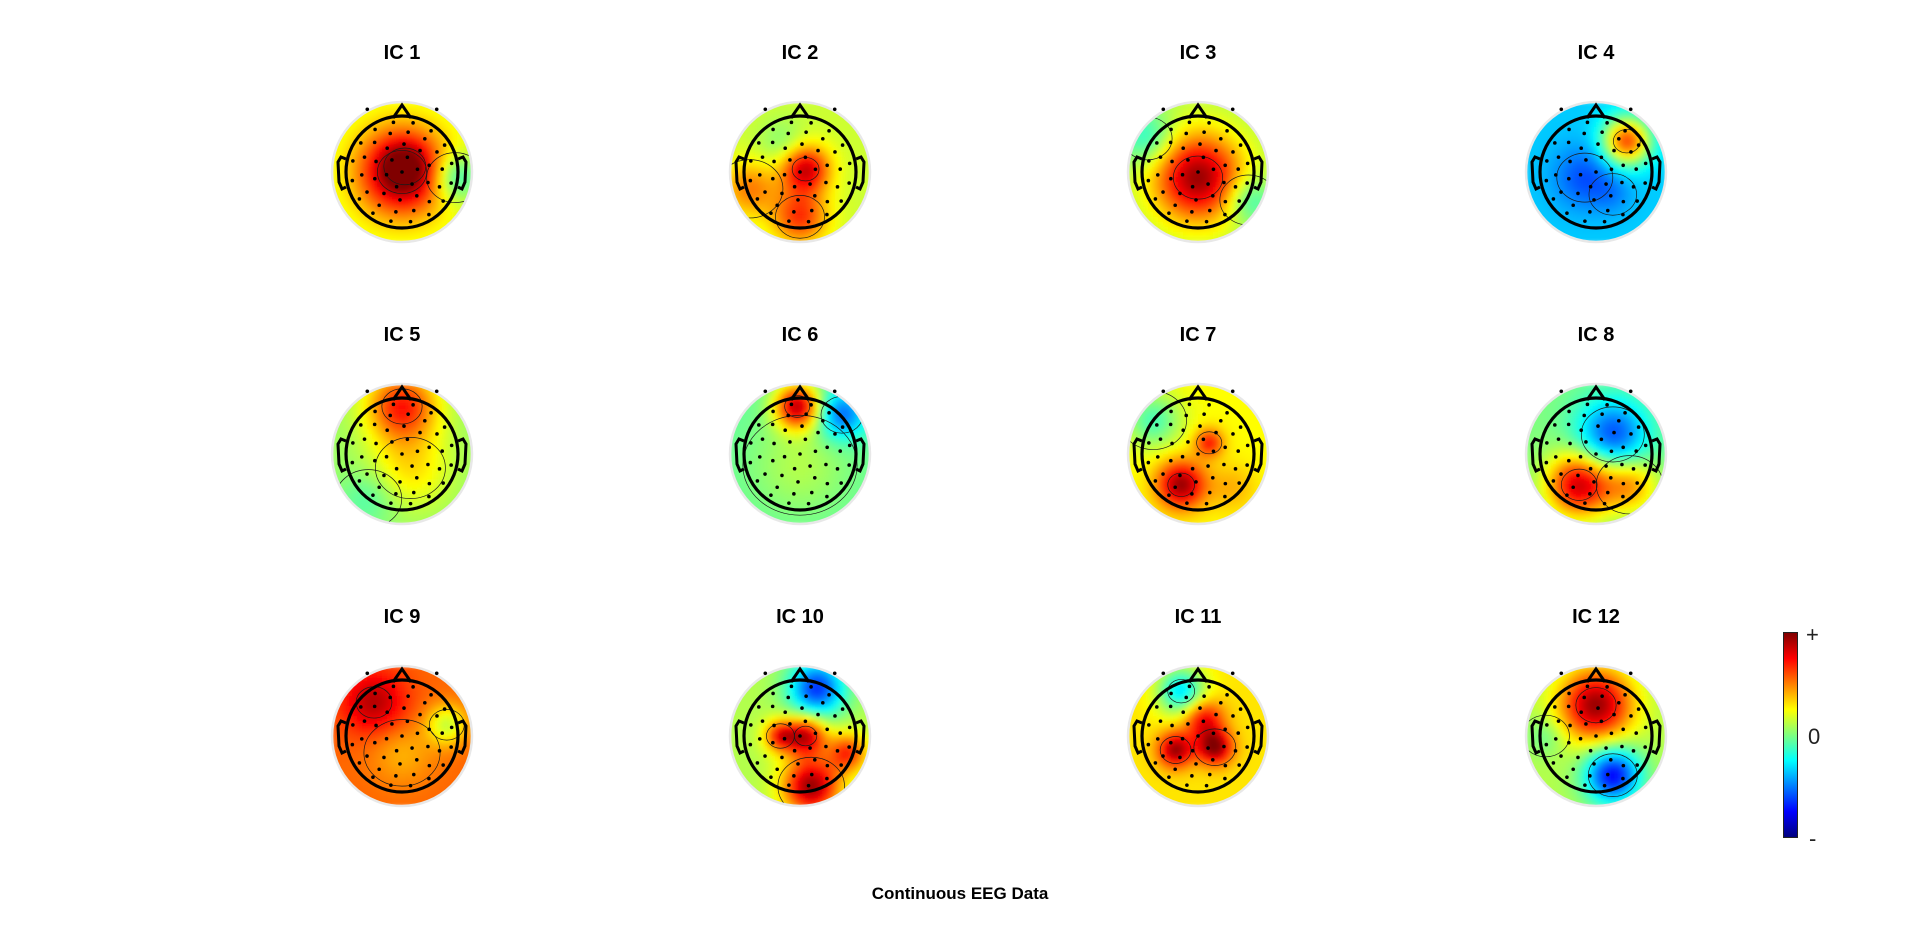  What do you see at coordinates (402, 617) in the screenshot?
I see `component-title: IC 9` at bounding box center [402, 617].